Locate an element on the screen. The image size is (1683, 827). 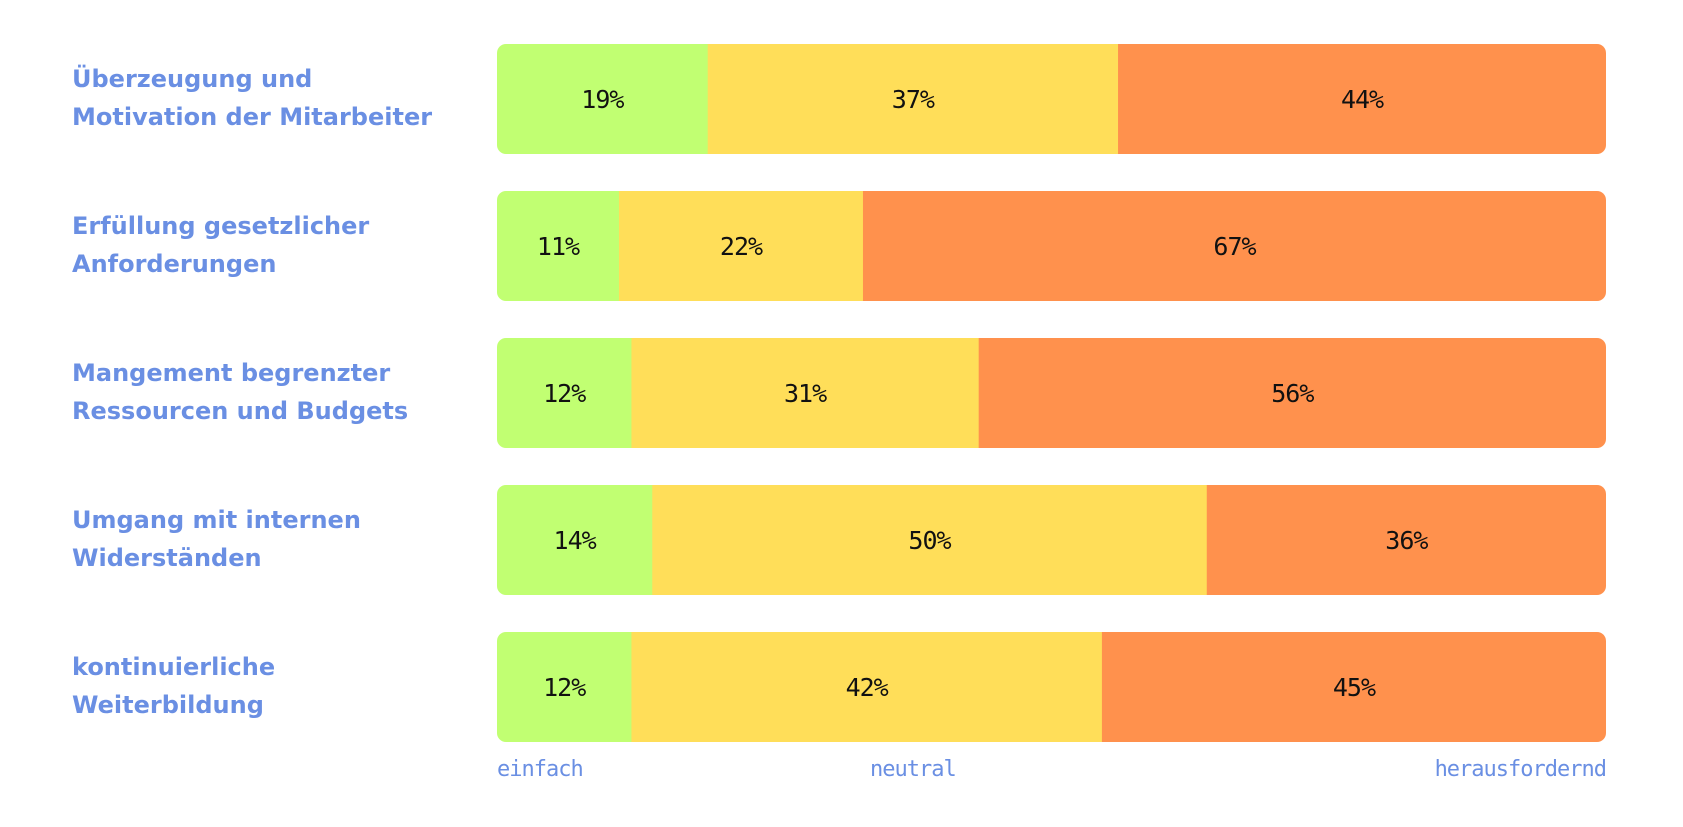
bar-value-label: 50% is located at coordinates (929, 540).